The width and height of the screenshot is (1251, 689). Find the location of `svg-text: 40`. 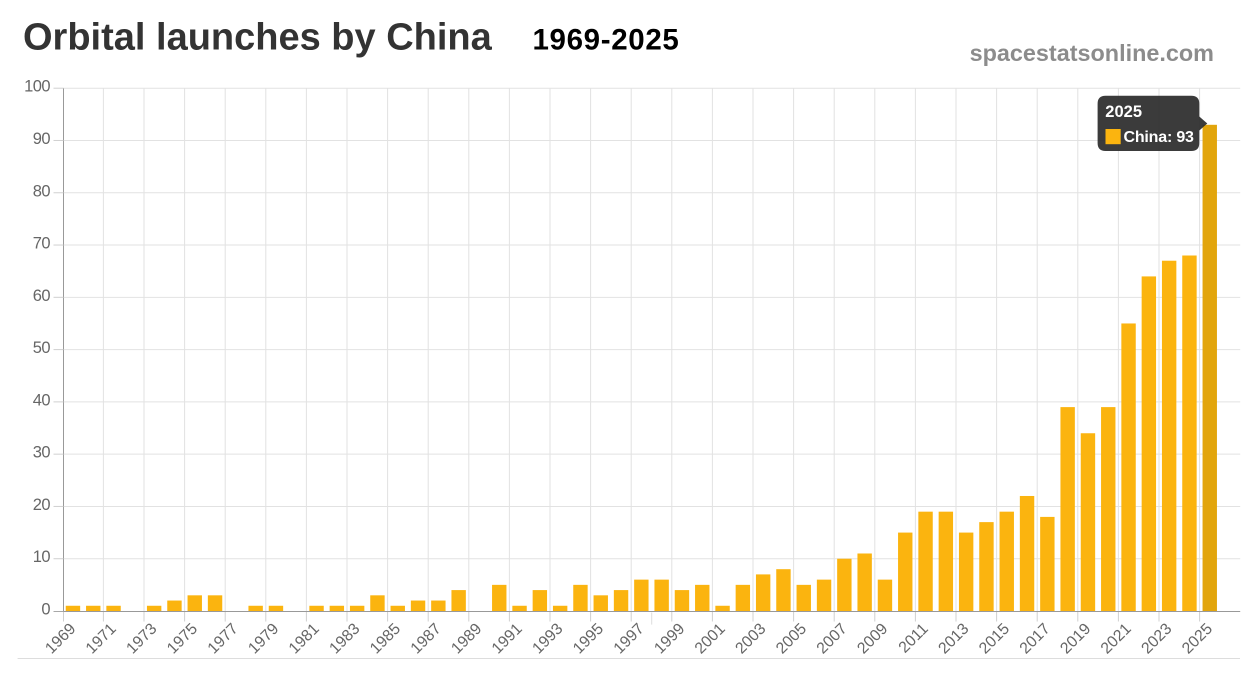

svg-text: 40 is located at coordinates (42, 400).